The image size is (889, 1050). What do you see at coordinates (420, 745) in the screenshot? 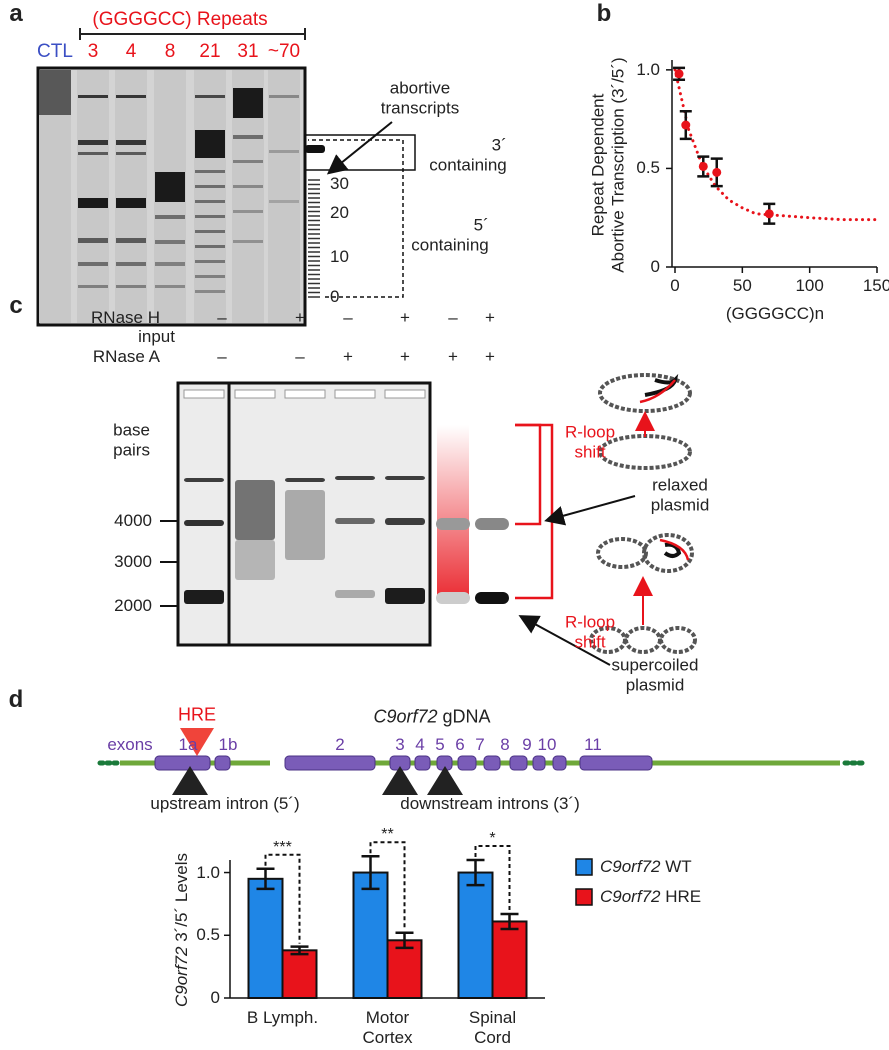
I see `exon-label: 4` at bounding box center [420, 745].